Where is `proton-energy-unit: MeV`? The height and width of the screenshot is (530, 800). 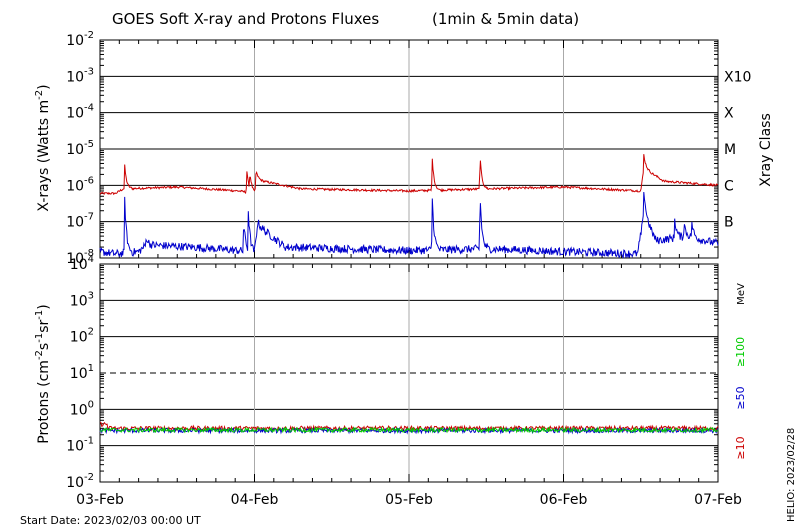
proton-energy-unit: MeV is located at coordinates (741, 294).